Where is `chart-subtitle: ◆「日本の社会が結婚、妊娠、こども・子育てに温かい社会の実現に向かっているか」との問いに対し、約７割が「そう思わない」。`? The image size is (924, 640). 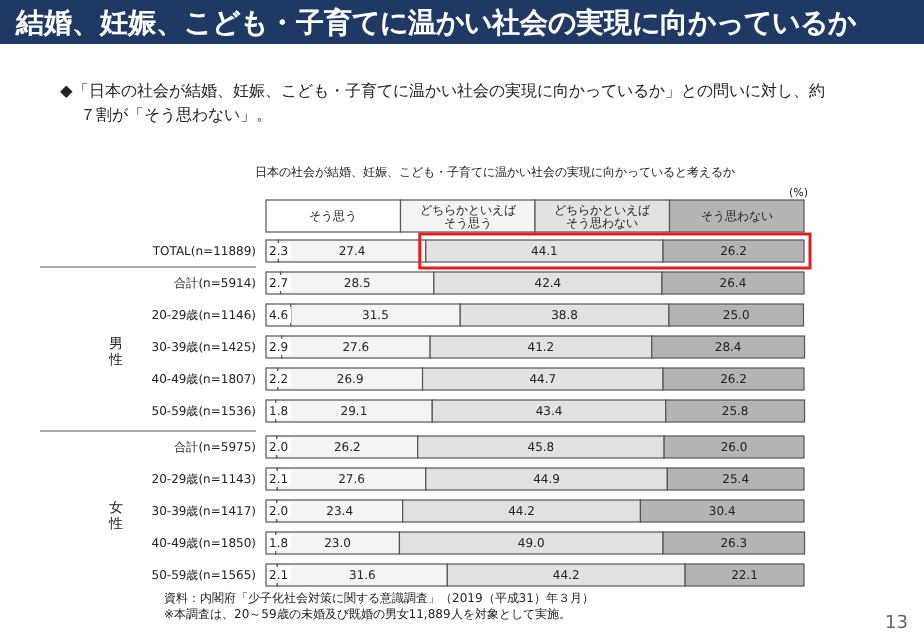
chart-subtitle: ◆「日本の社会が結婚、妊娠、こども・子育てに温かい社会の実現に向かっているか」との問いに対し、約７割が「そう思わない」。 is located at coordinates (442, 102).